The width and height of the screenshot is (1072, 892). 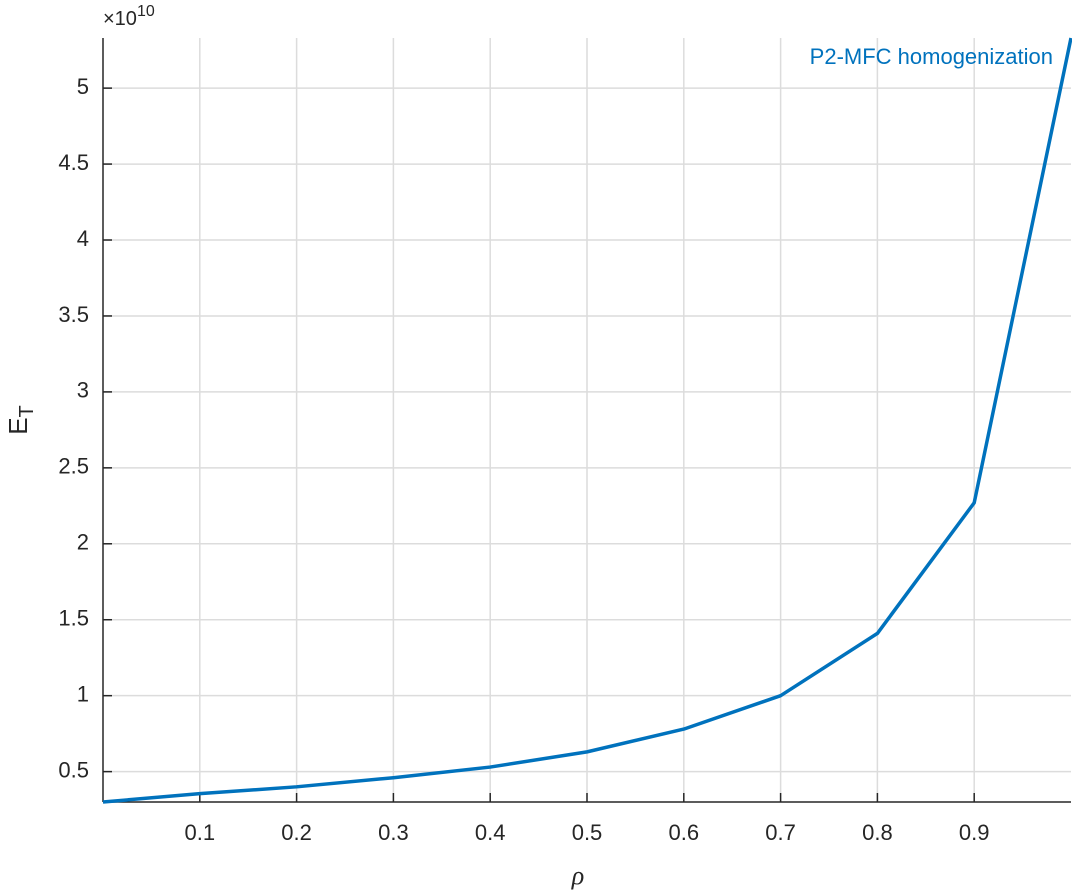 What do you see at coordinates (73, 162) in the screenshot?
I see `y-tick-label: 4.5` at bounding box center [73, 162].